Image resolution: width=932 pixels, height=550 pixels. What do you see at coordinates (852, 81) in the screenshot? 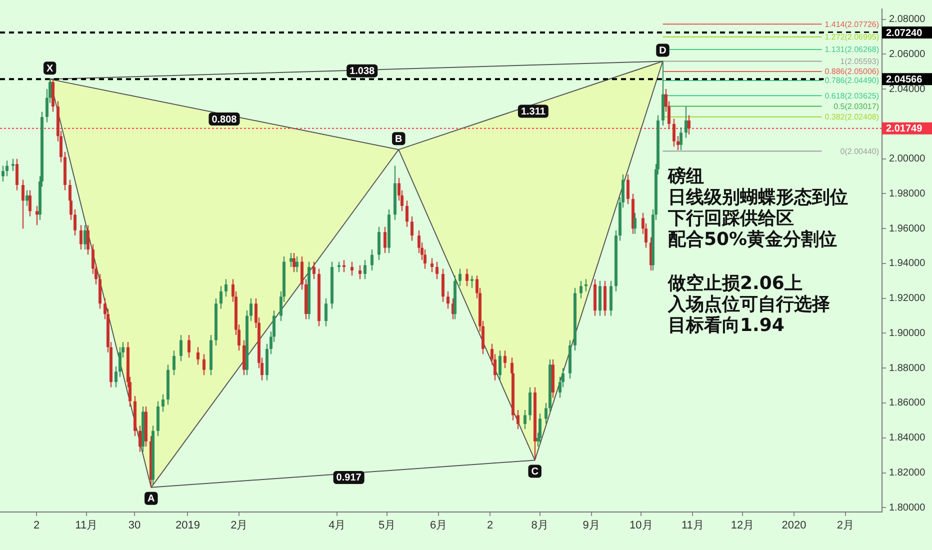
I see `ref-line-label: 0.786(2.04490)` at bounding box center [852, 81].